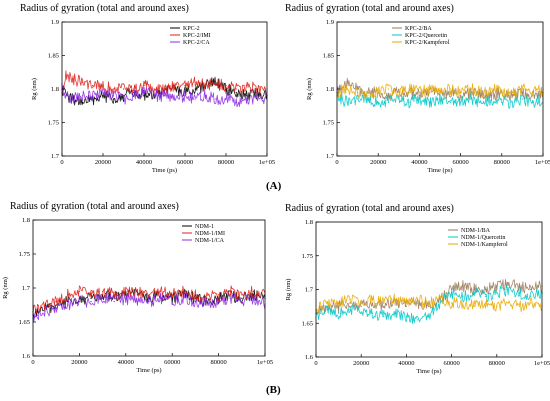  I want to click on y-tick-label: 1.85, so click(328, 56).